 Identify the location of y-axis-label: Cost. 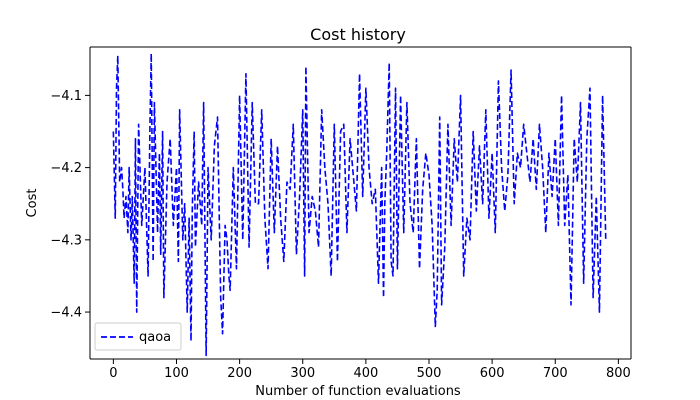
(32, 203).